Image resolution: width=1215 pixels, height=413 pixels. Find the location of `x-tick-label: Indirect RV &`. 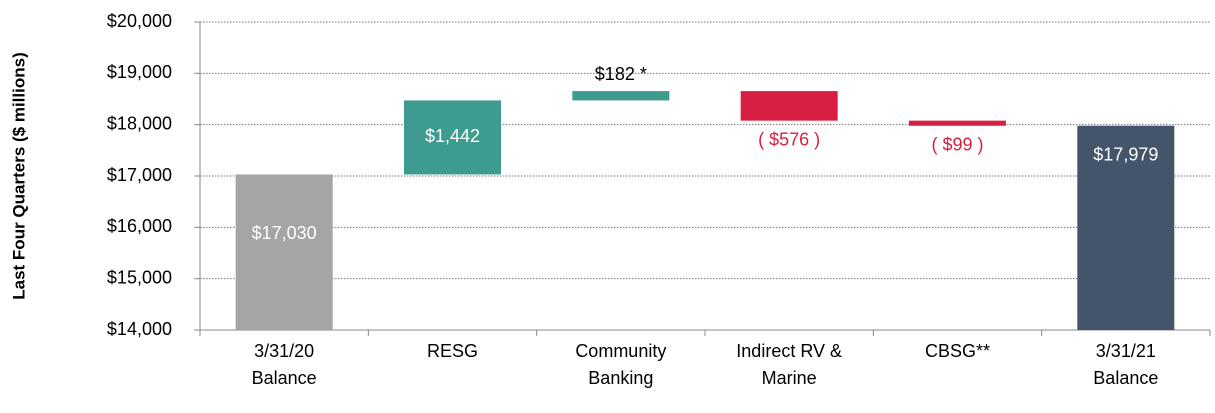

x-tick-label: Indirect RV & is located at coordinates (789, 351).